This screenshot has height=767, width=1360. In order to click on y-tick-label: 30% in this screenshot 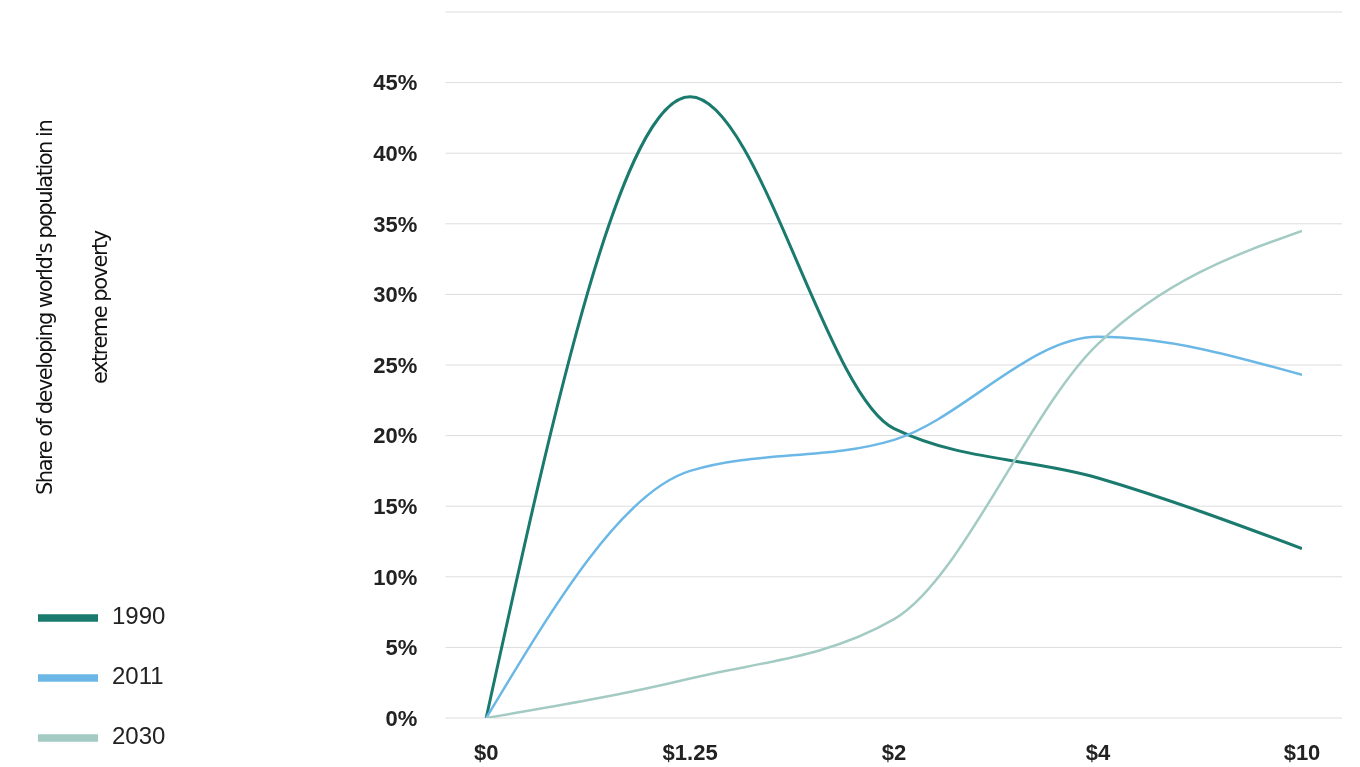, I will do `click(395, 295)`.